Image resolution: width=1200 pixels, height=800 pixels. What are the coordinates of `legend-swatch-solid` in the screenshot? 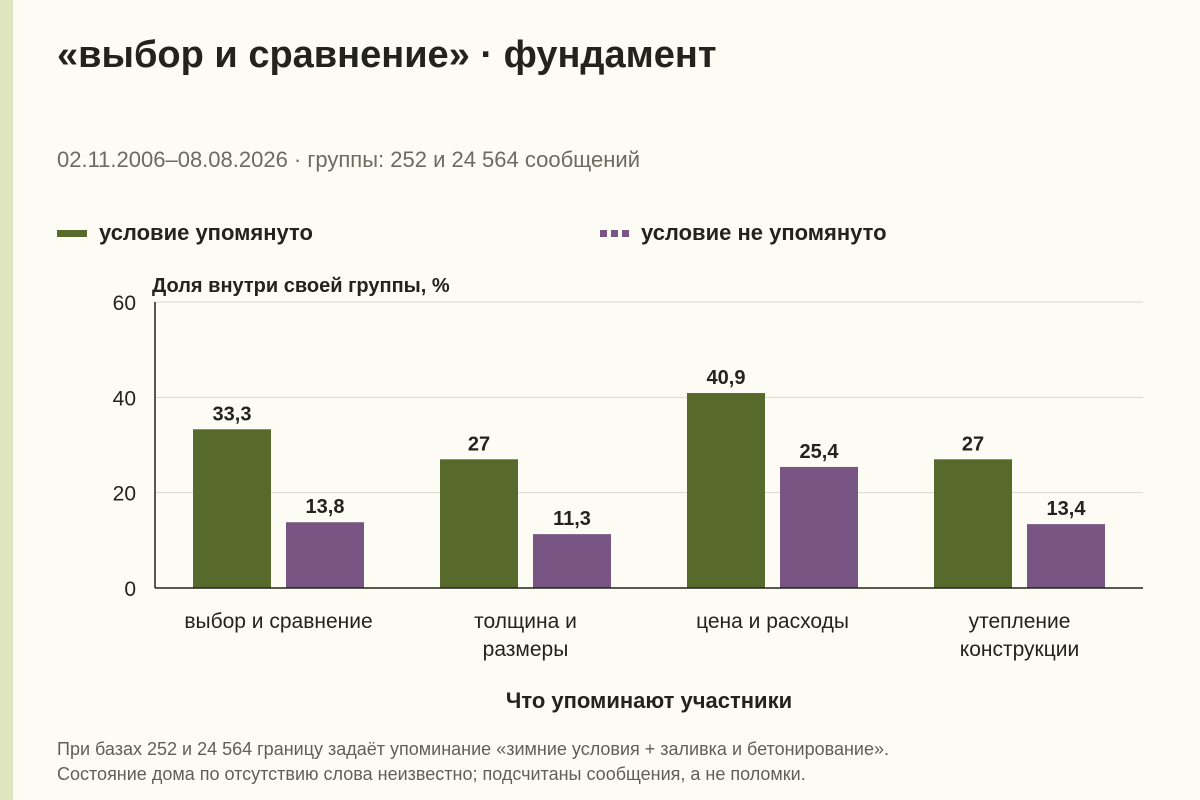 It's located at (72, 233).